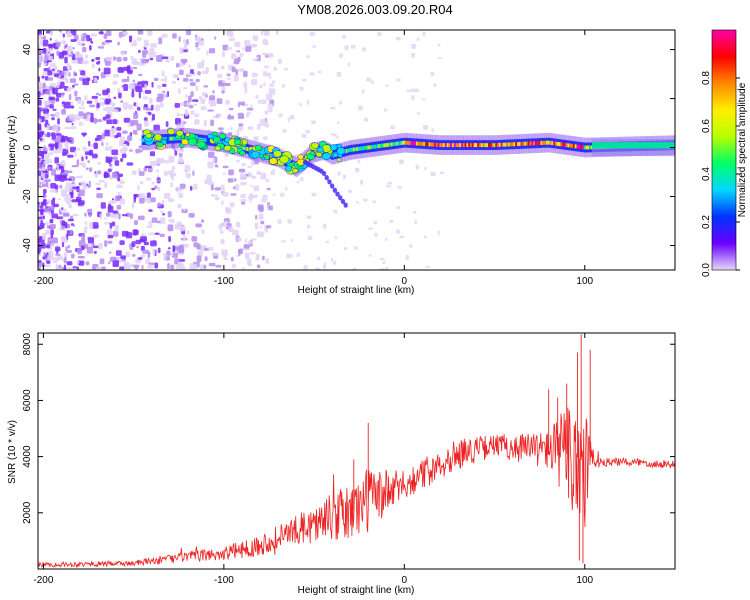 The width and height of the screenshot is (750, 600). Describe the element at coordinates (335, 190) in the screenshot. I see `spectrogram-branch-cell` at that location.